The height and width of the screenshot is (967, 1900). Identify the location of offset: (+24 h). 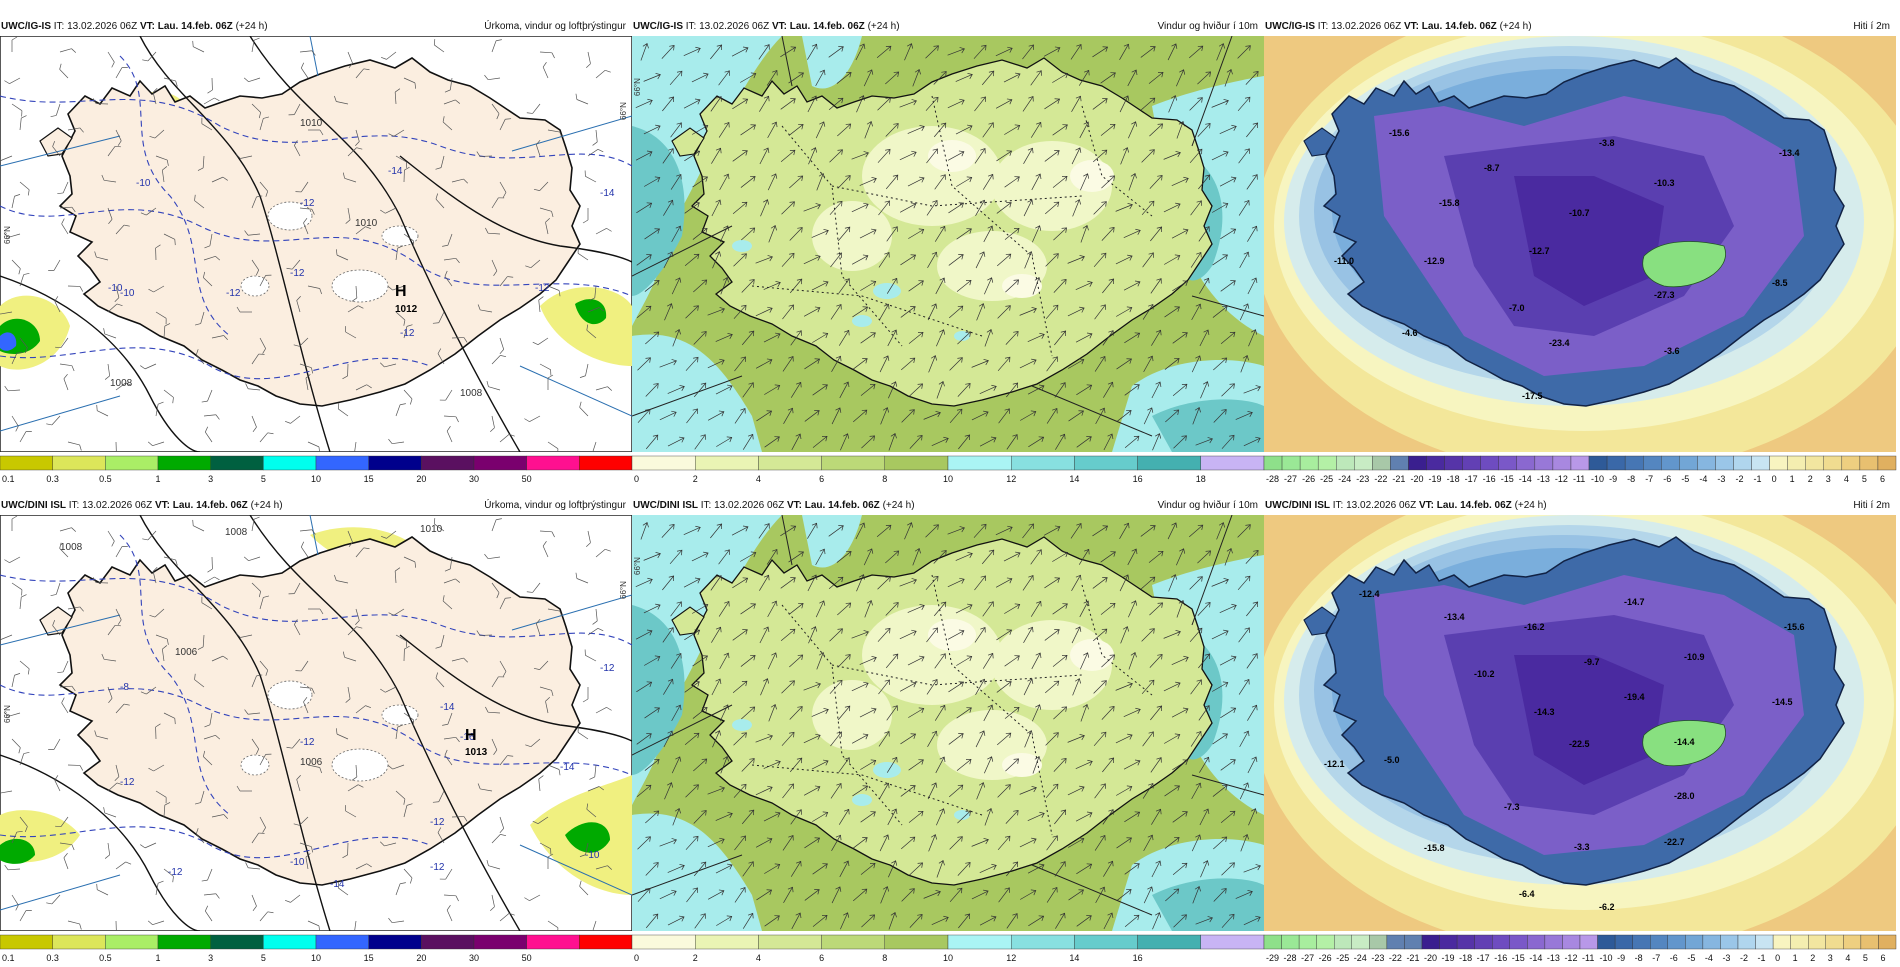
(899, 505).